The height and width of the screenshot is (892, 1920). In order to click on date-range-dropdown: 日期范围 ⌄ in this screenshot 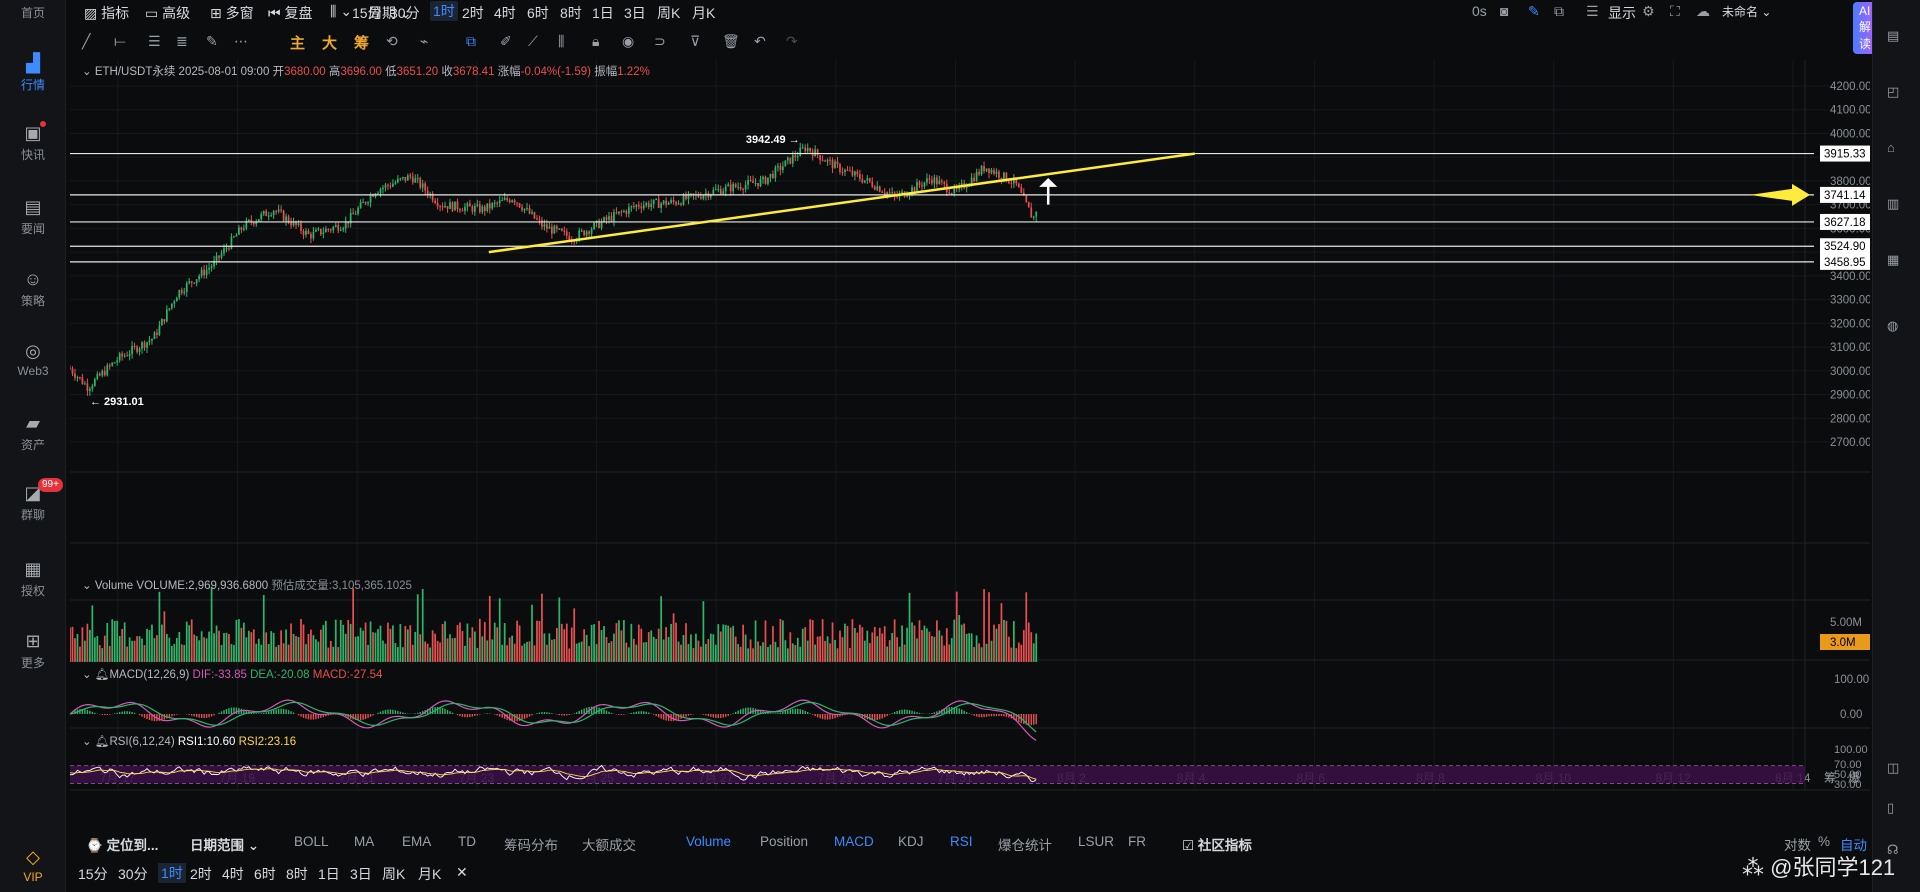, I will do `click(225, 845)`.